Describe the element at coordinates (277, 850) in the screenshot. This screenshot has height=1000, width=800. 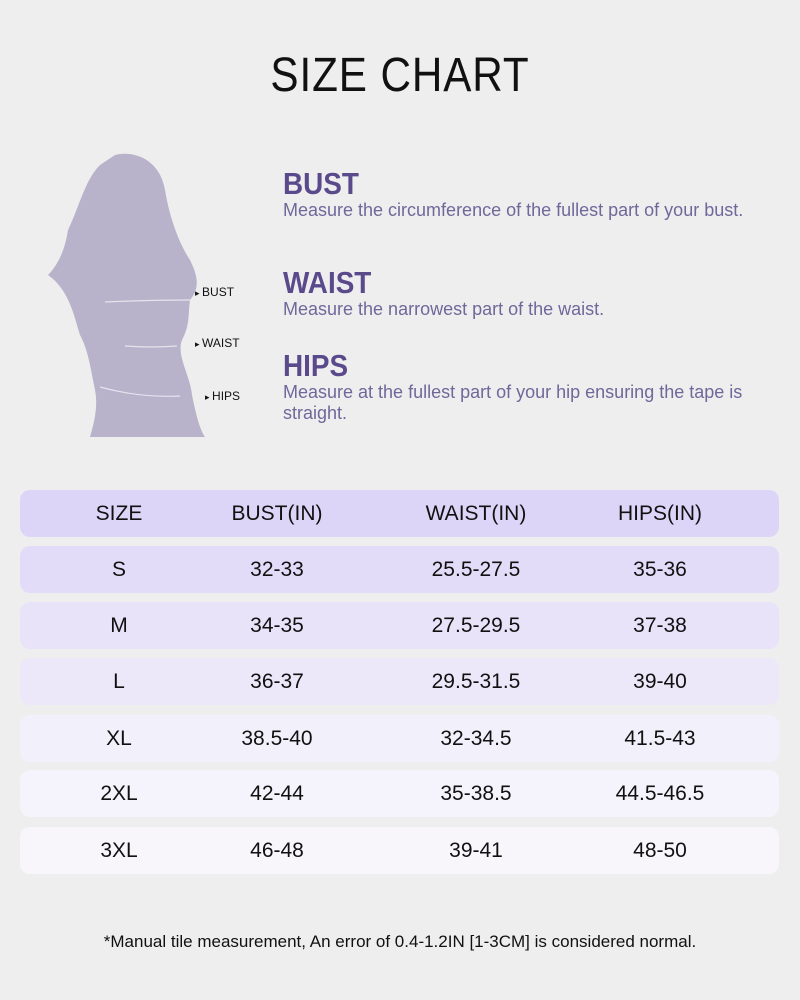
I see `table-cell: 46-48` at that location.